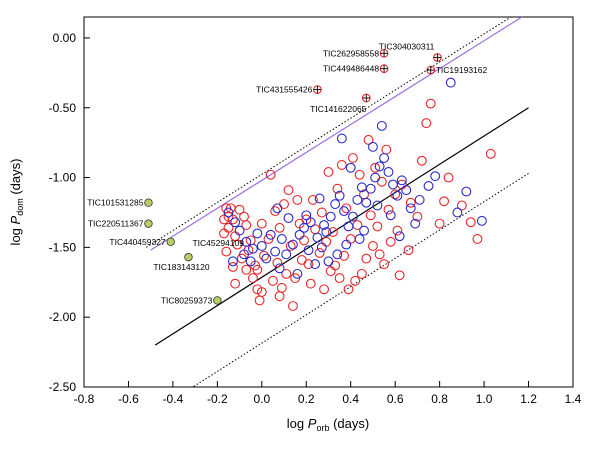 Image resolution: width=600 pixels, height=450 pixels. Describe the element at coordinates (181, 267) in the screenshot. I see `point-annotation: TIC183143120` at that location.